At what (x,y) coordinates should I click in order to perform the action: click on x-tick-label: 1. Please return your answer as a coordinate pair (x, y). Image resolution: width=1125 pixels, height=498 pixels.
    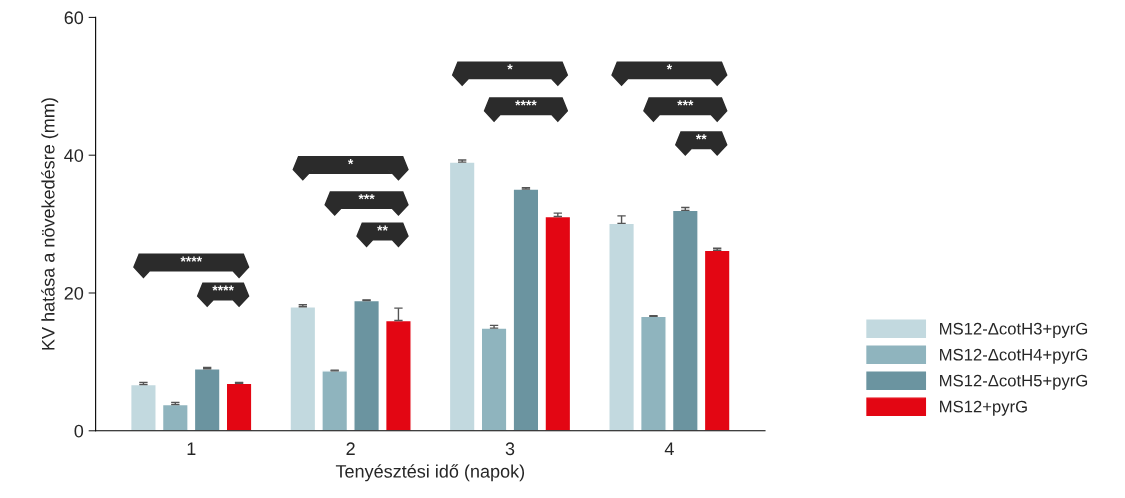
    Looking at the image, I should click on (191, 448).